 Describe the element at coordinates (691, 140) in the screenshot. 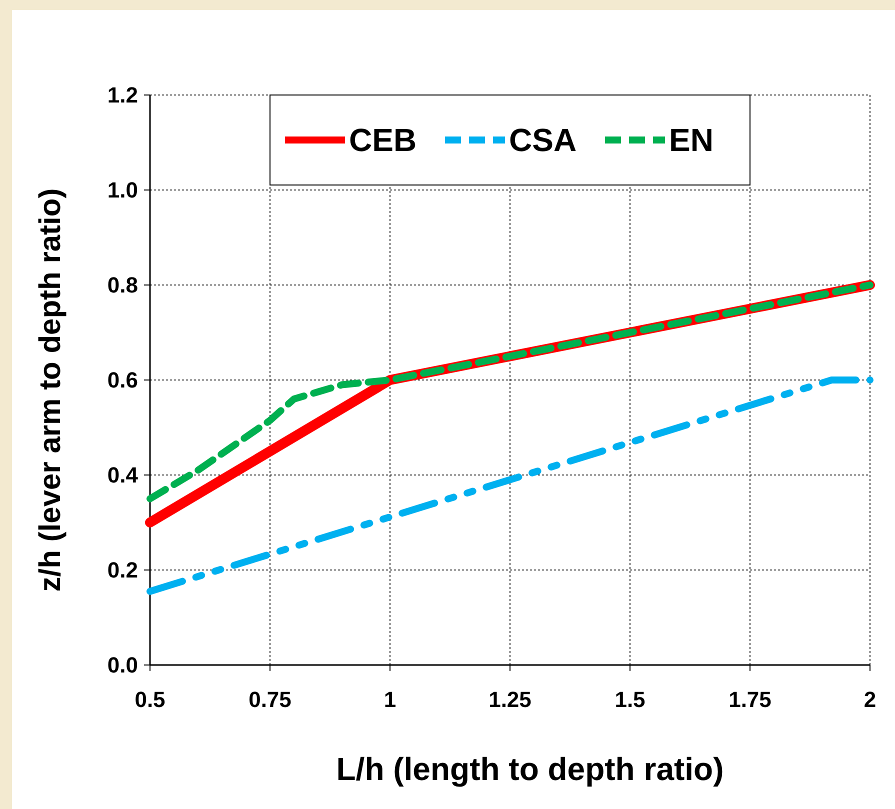

I see `legend-label: EN` at that location.